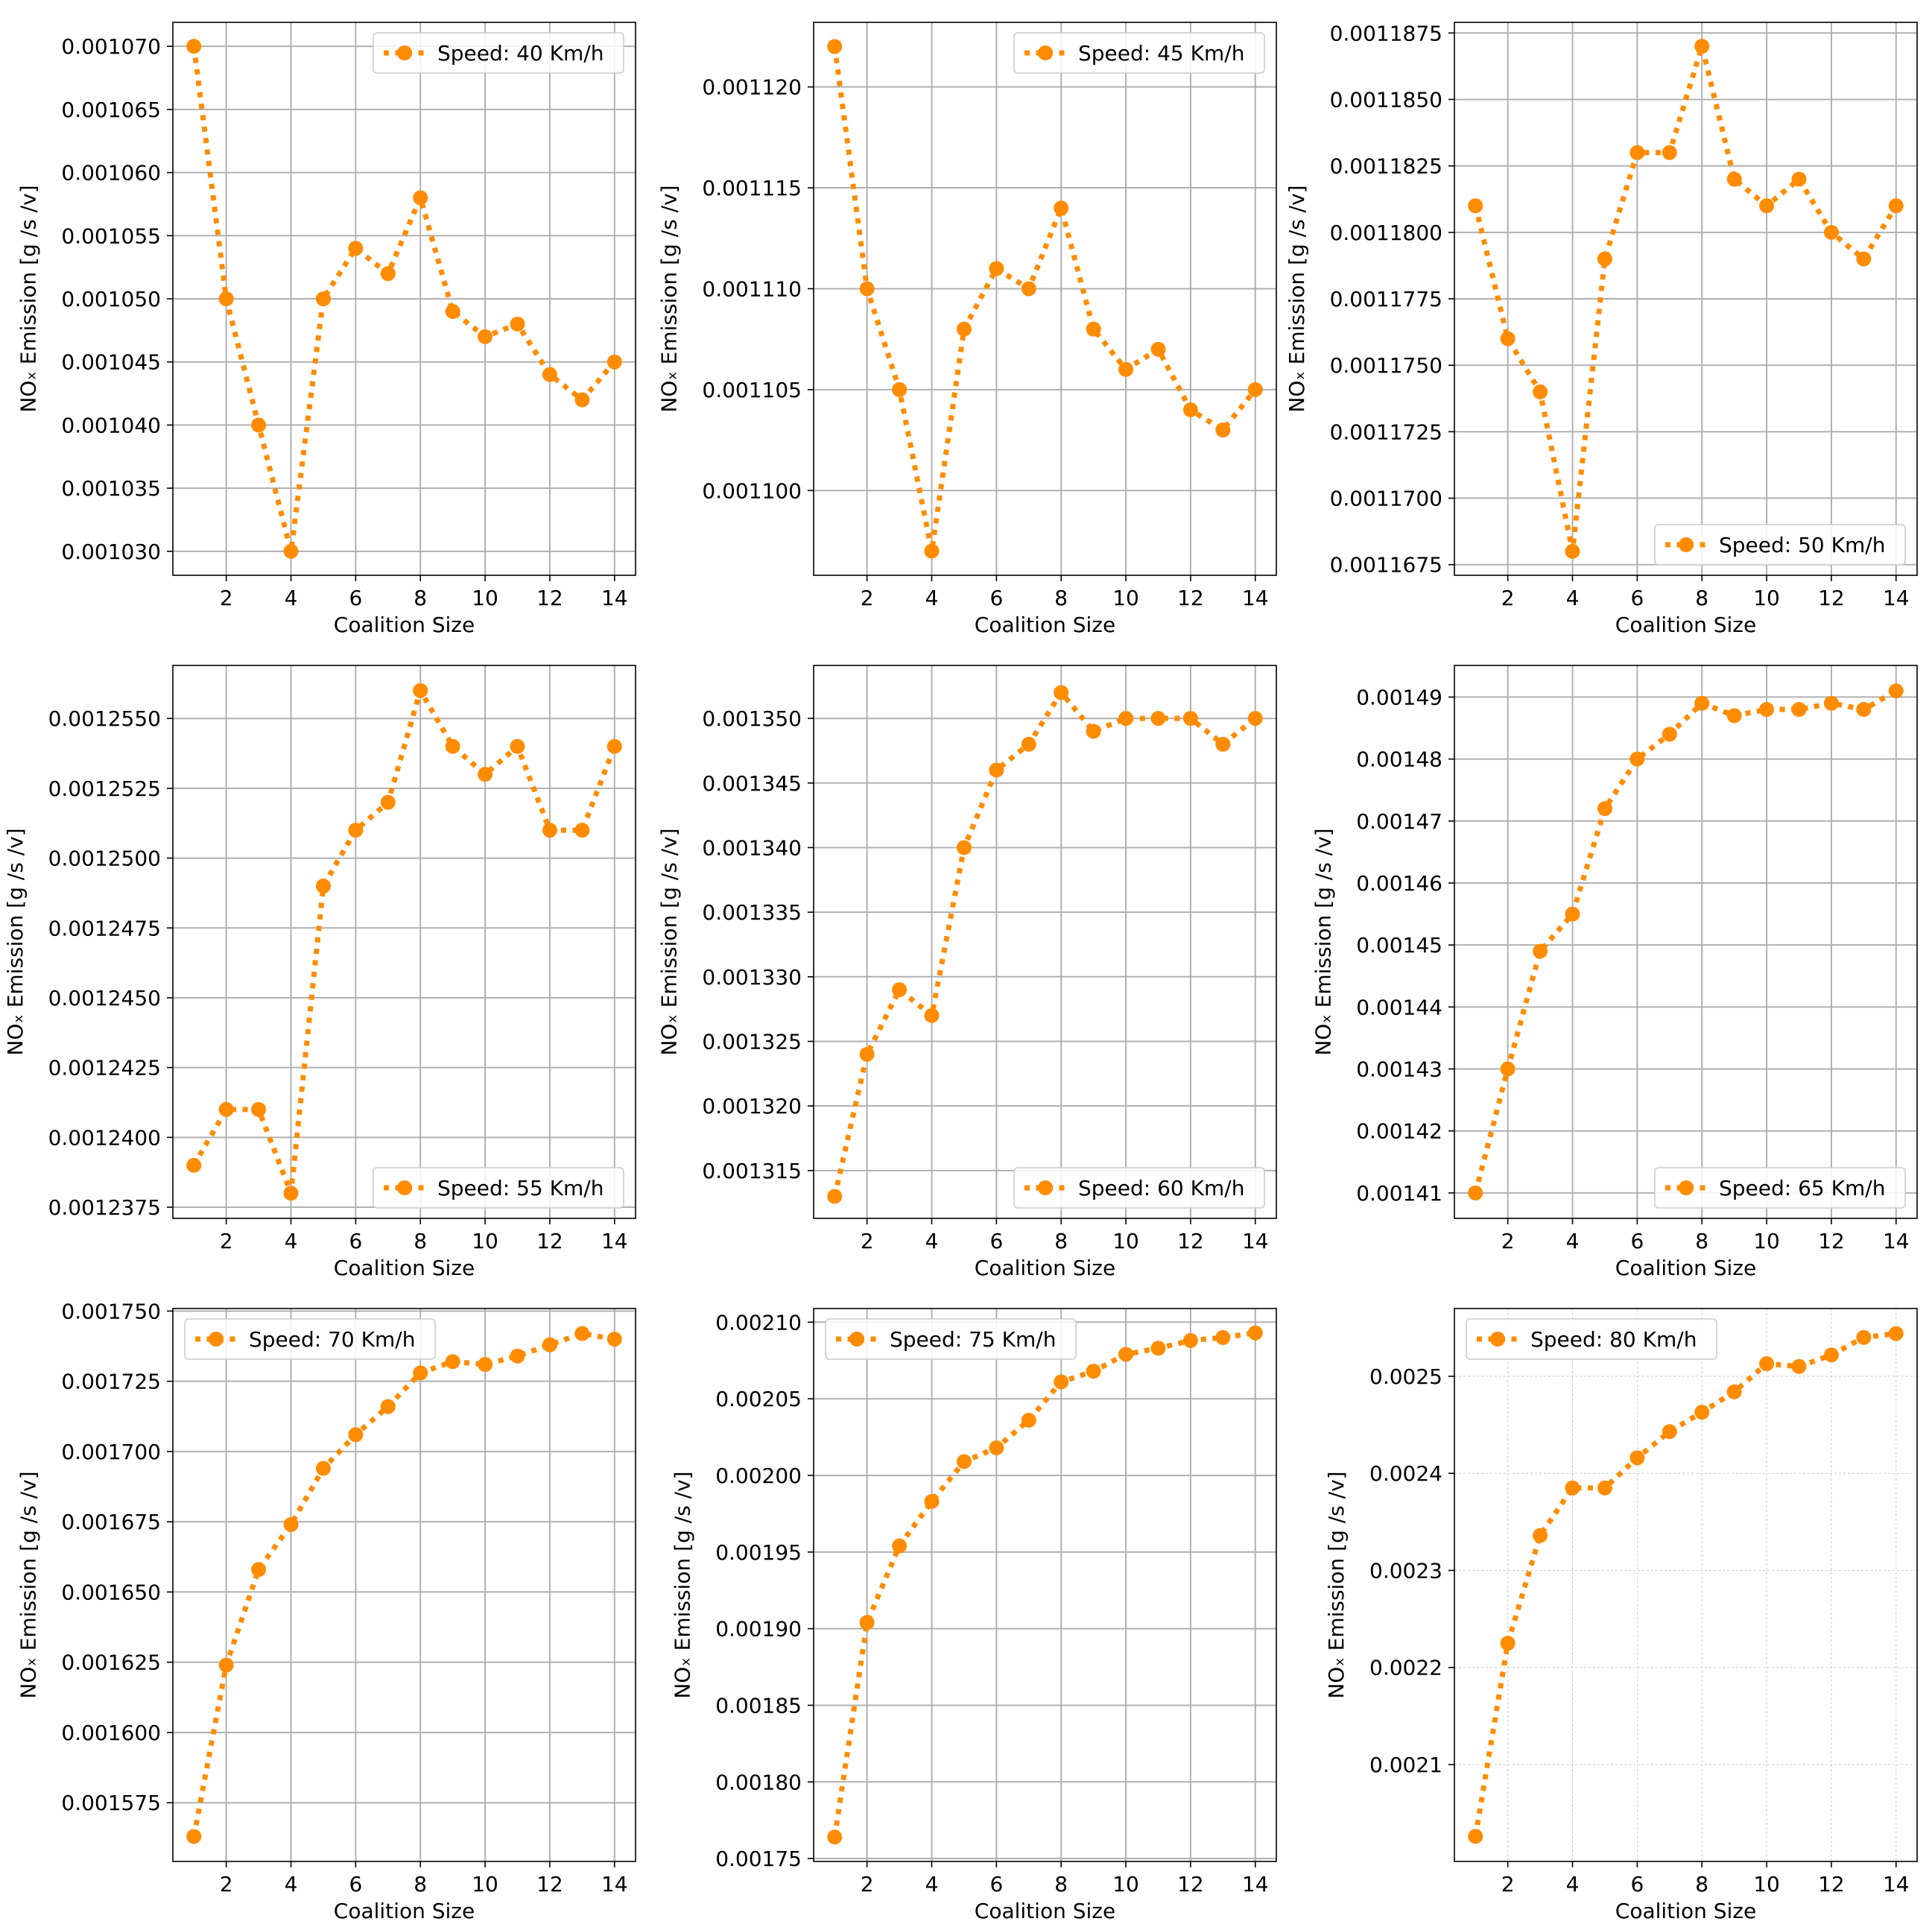 This screenshot has width=1932, height=1930. I want to click on y-tick-label: 0.00141, so click(1399, 1193).